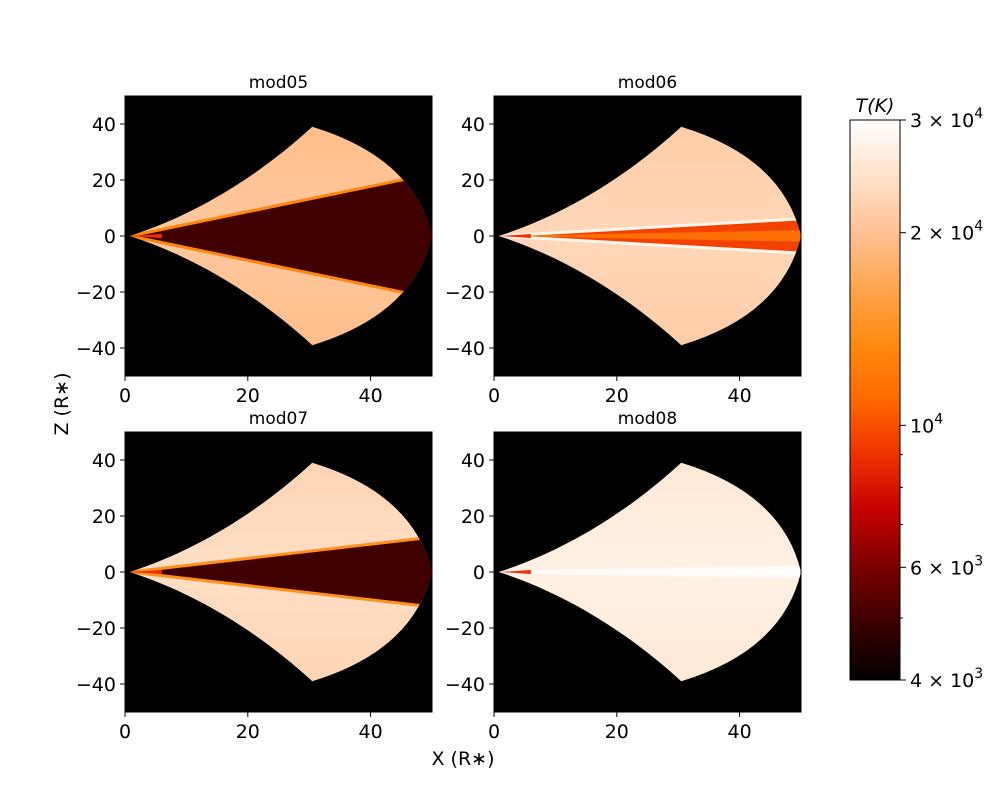  What do you see at coordinates (875, 106) in the screenshot?
I see `colorbar-title: T(K)` at bounding box center [875, 106].